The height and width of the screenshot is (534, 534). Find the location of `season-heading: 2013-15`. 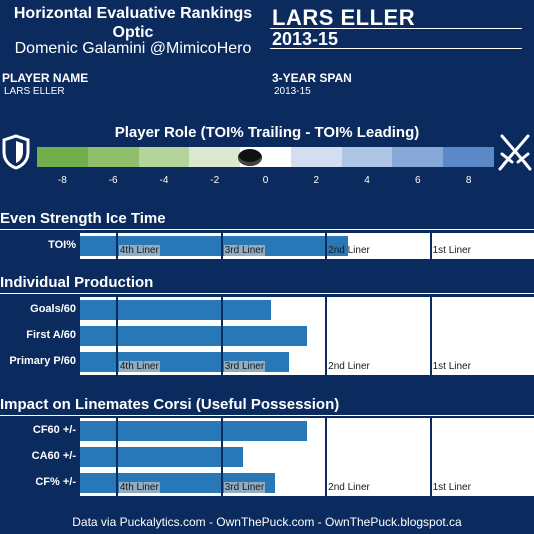

season-heading: 2013-15 is located at coordinates (305, 39).